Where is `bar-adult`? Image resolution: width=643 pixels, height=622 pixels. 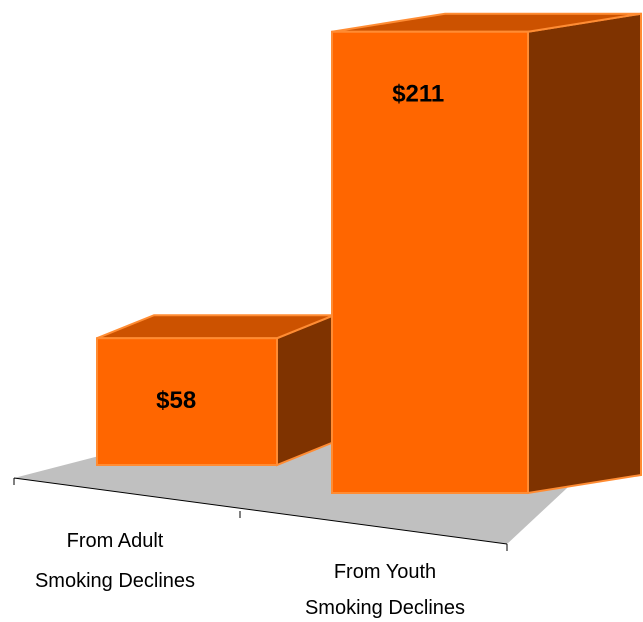
bar-adult is located at coordinates (215, 390).